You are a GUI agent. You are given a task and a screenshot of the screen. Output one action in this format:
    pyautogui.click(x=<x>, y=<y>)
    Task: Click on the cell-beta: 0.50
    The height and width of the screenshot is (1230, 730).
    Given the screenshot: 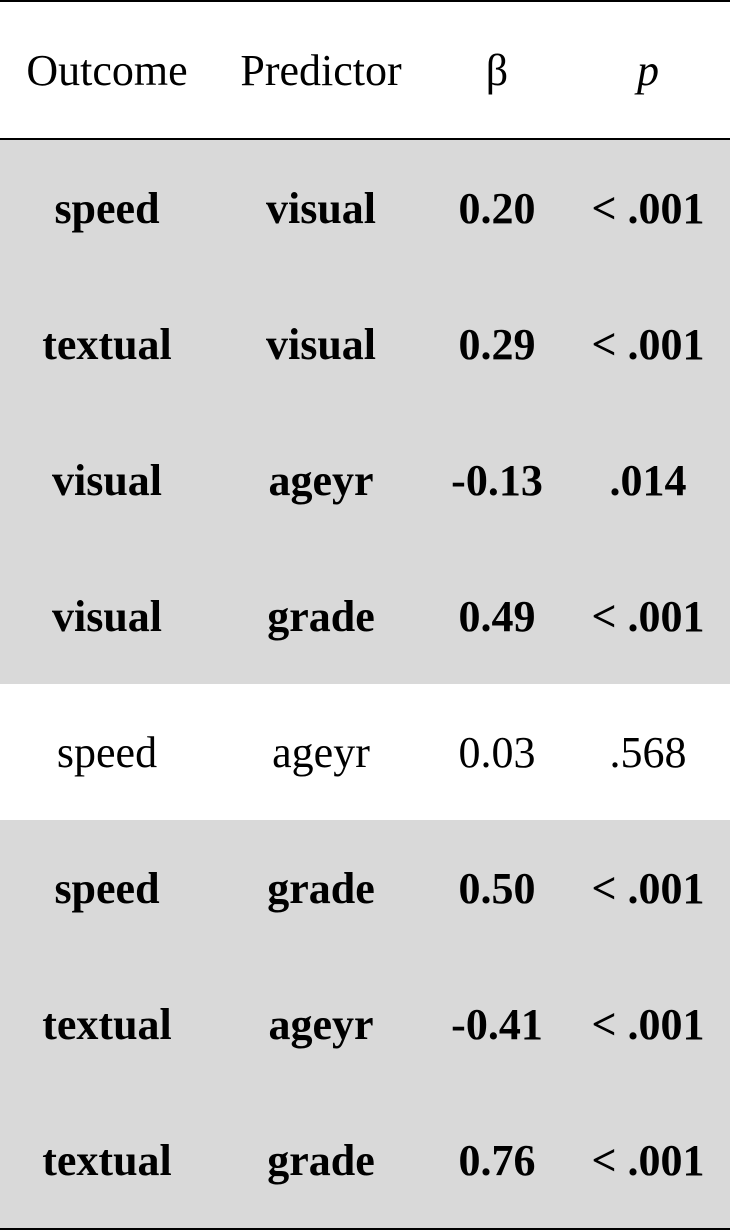 What is the action you would take?
    pyautogui.click(x=497, y=888)
    